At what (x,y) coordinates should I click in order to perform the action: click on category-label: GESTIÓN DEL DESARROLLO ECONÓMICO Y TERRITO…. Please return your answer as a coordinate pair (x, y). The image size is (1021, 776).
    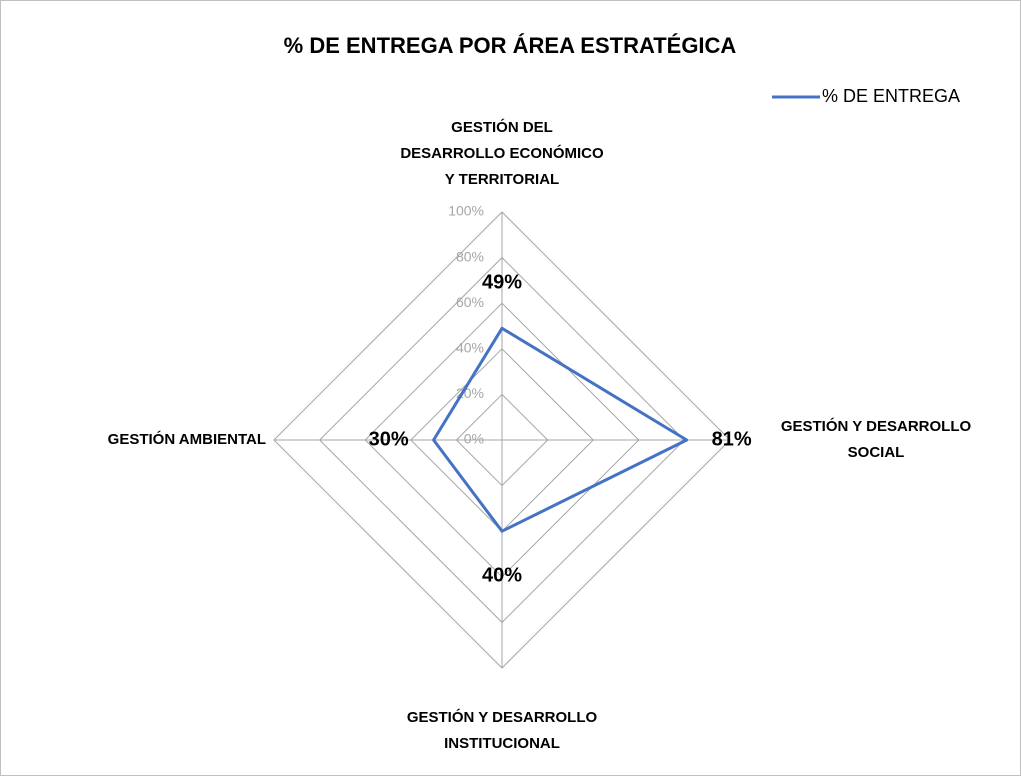
    Looking at the image, I should click on (502, 153).